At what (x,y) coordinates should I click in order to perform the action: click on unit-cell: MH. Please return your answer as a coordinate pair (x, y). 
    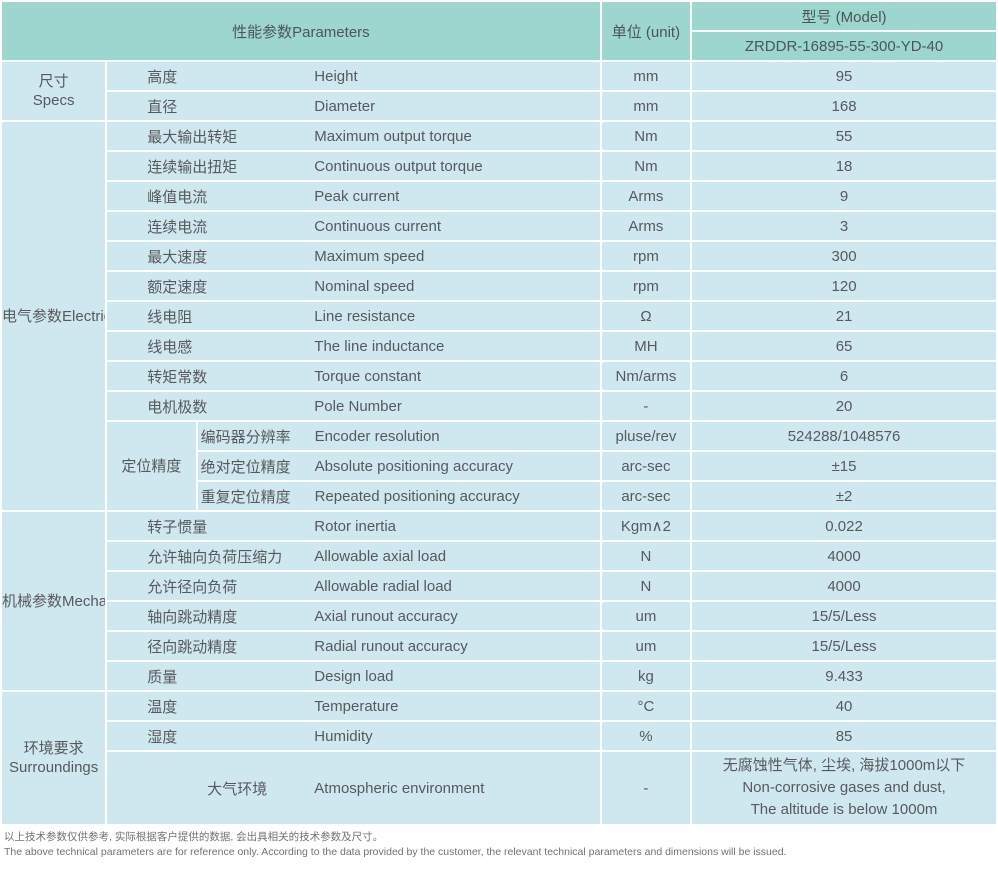
    Looking at the image, I should click on (646, 346).